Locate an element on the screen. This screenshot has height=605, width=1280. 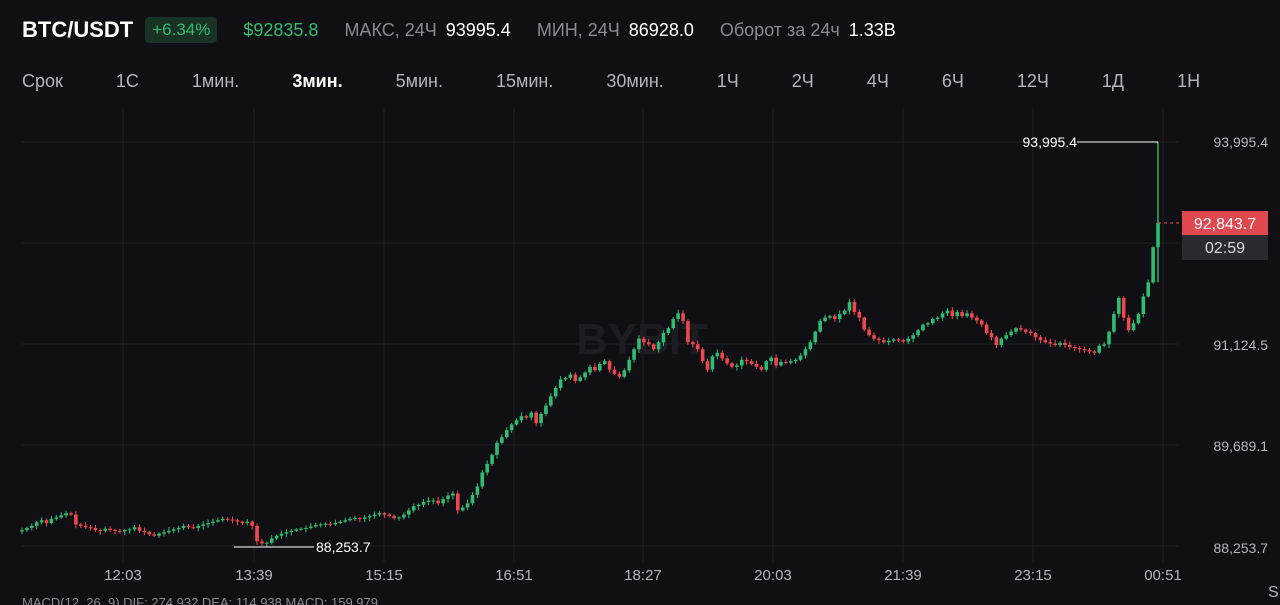
interval-30m: 30мин. is located at coordinates (635, 80).